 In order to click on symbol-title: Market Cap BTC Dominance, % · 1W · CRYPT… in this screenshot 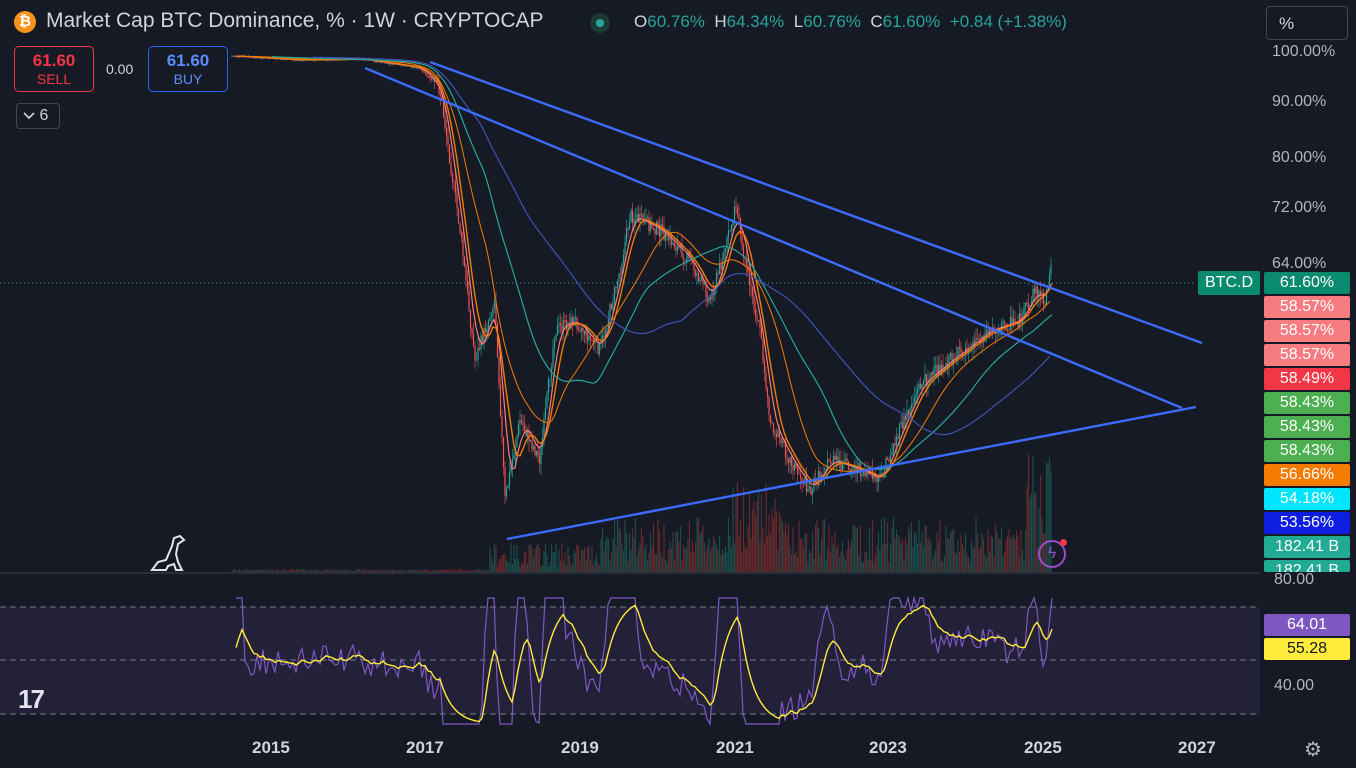, I will do `click(295, 20)`.